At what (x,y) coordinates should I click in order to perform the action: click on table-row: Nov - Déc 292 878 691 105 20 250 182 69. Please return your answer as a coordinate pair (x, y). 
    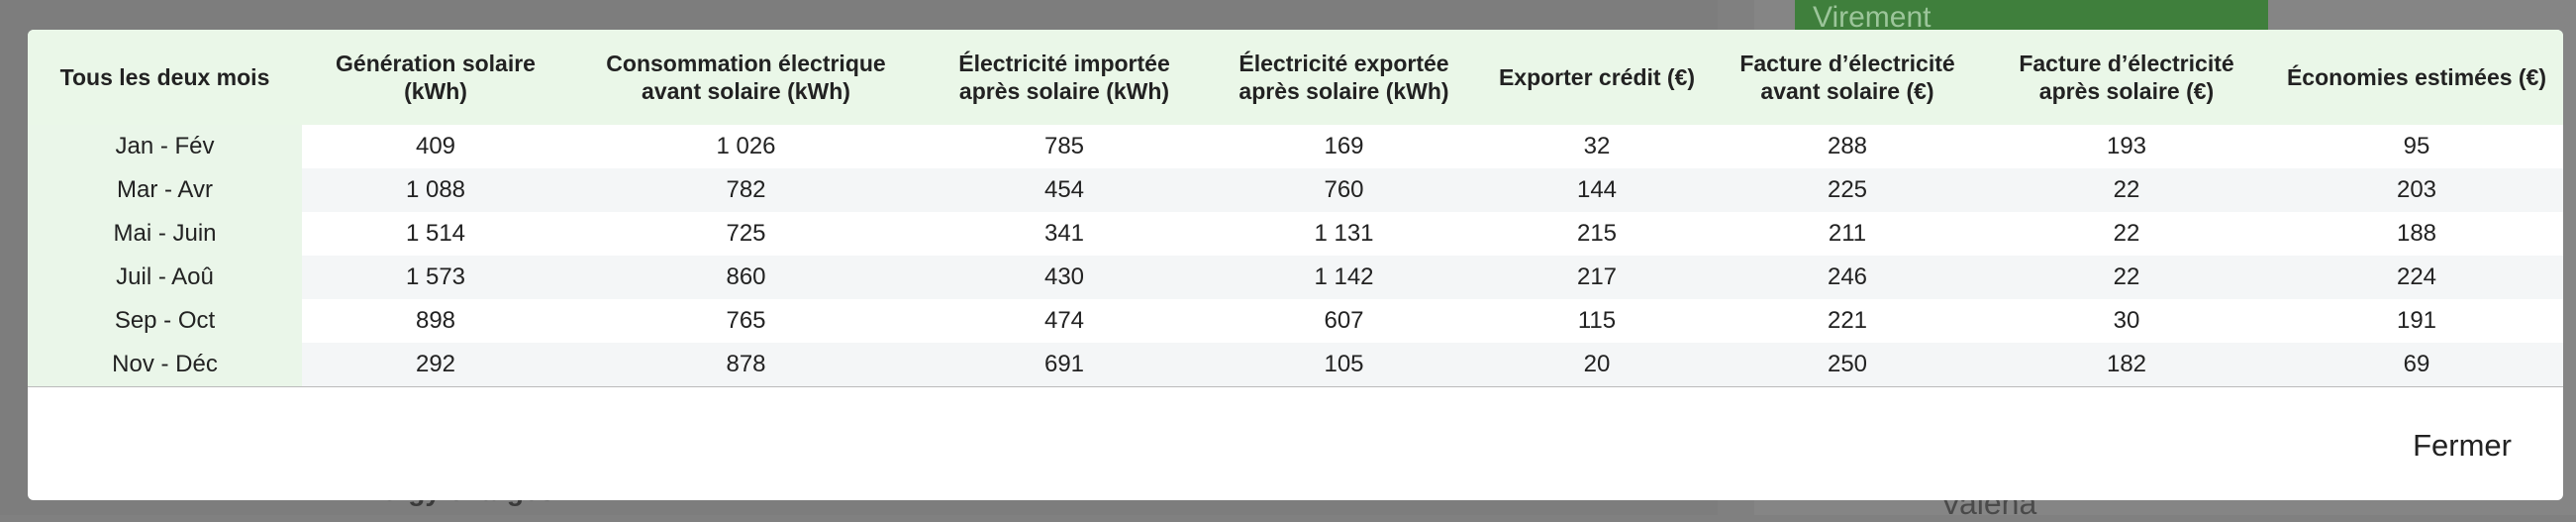
    Looking at the image, I should click on (1295, 365).